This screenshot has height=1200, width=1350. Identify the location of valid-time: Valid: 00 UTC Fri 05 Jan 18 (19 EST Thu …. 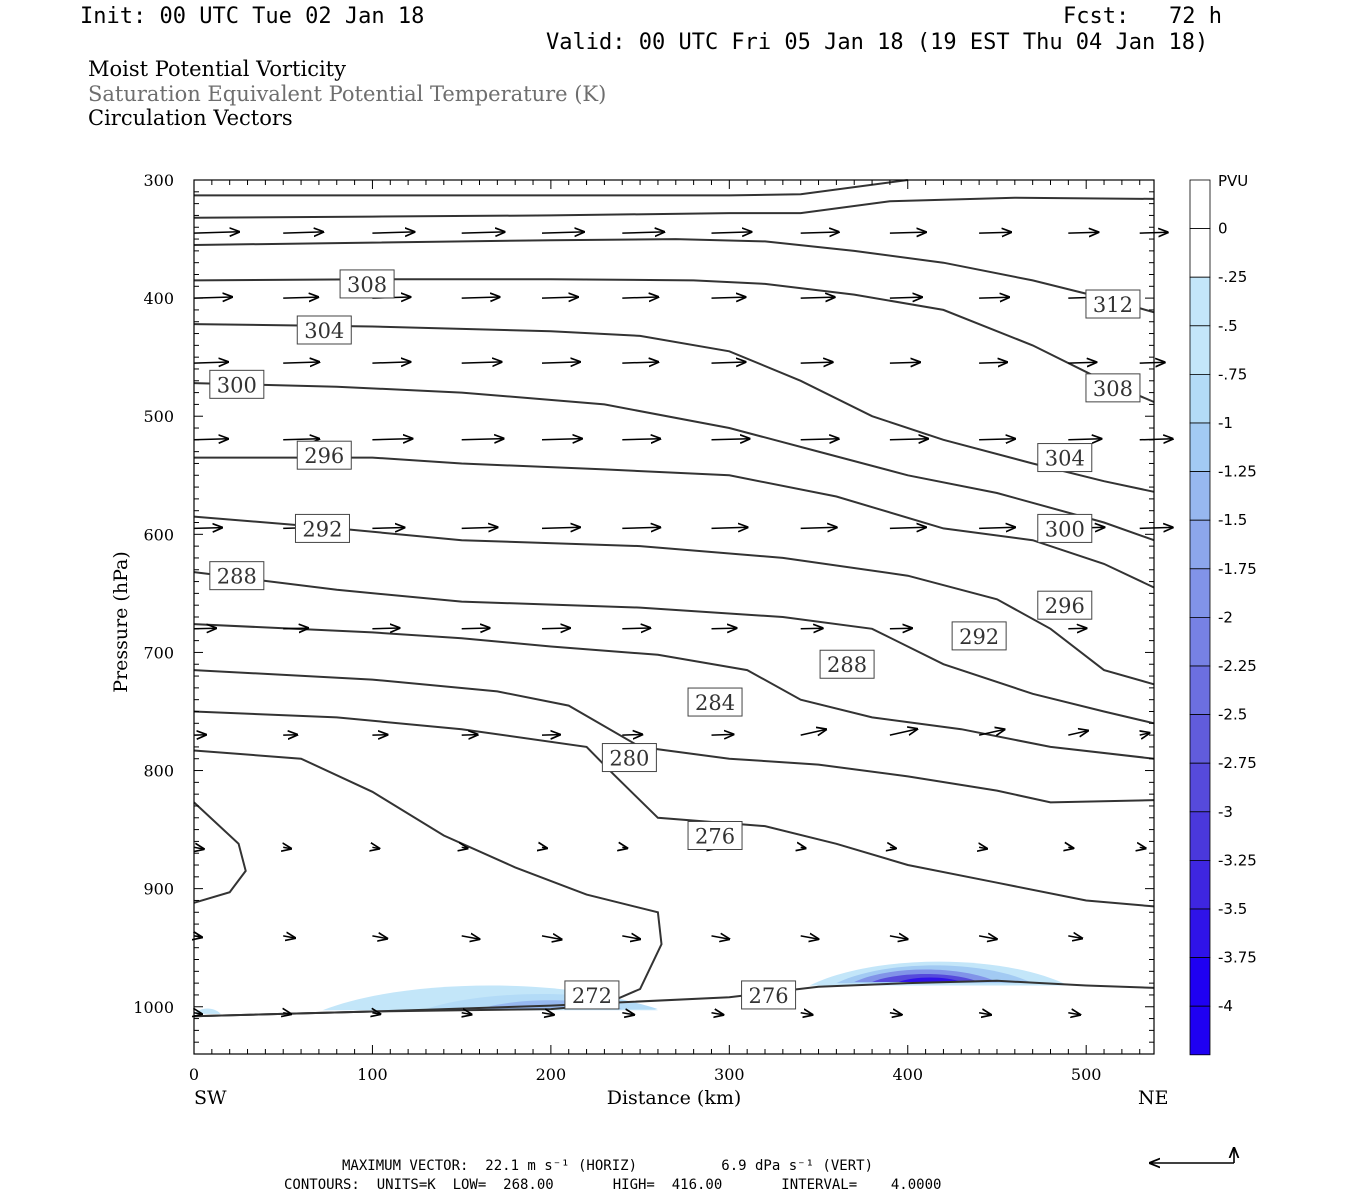
(877, 42).